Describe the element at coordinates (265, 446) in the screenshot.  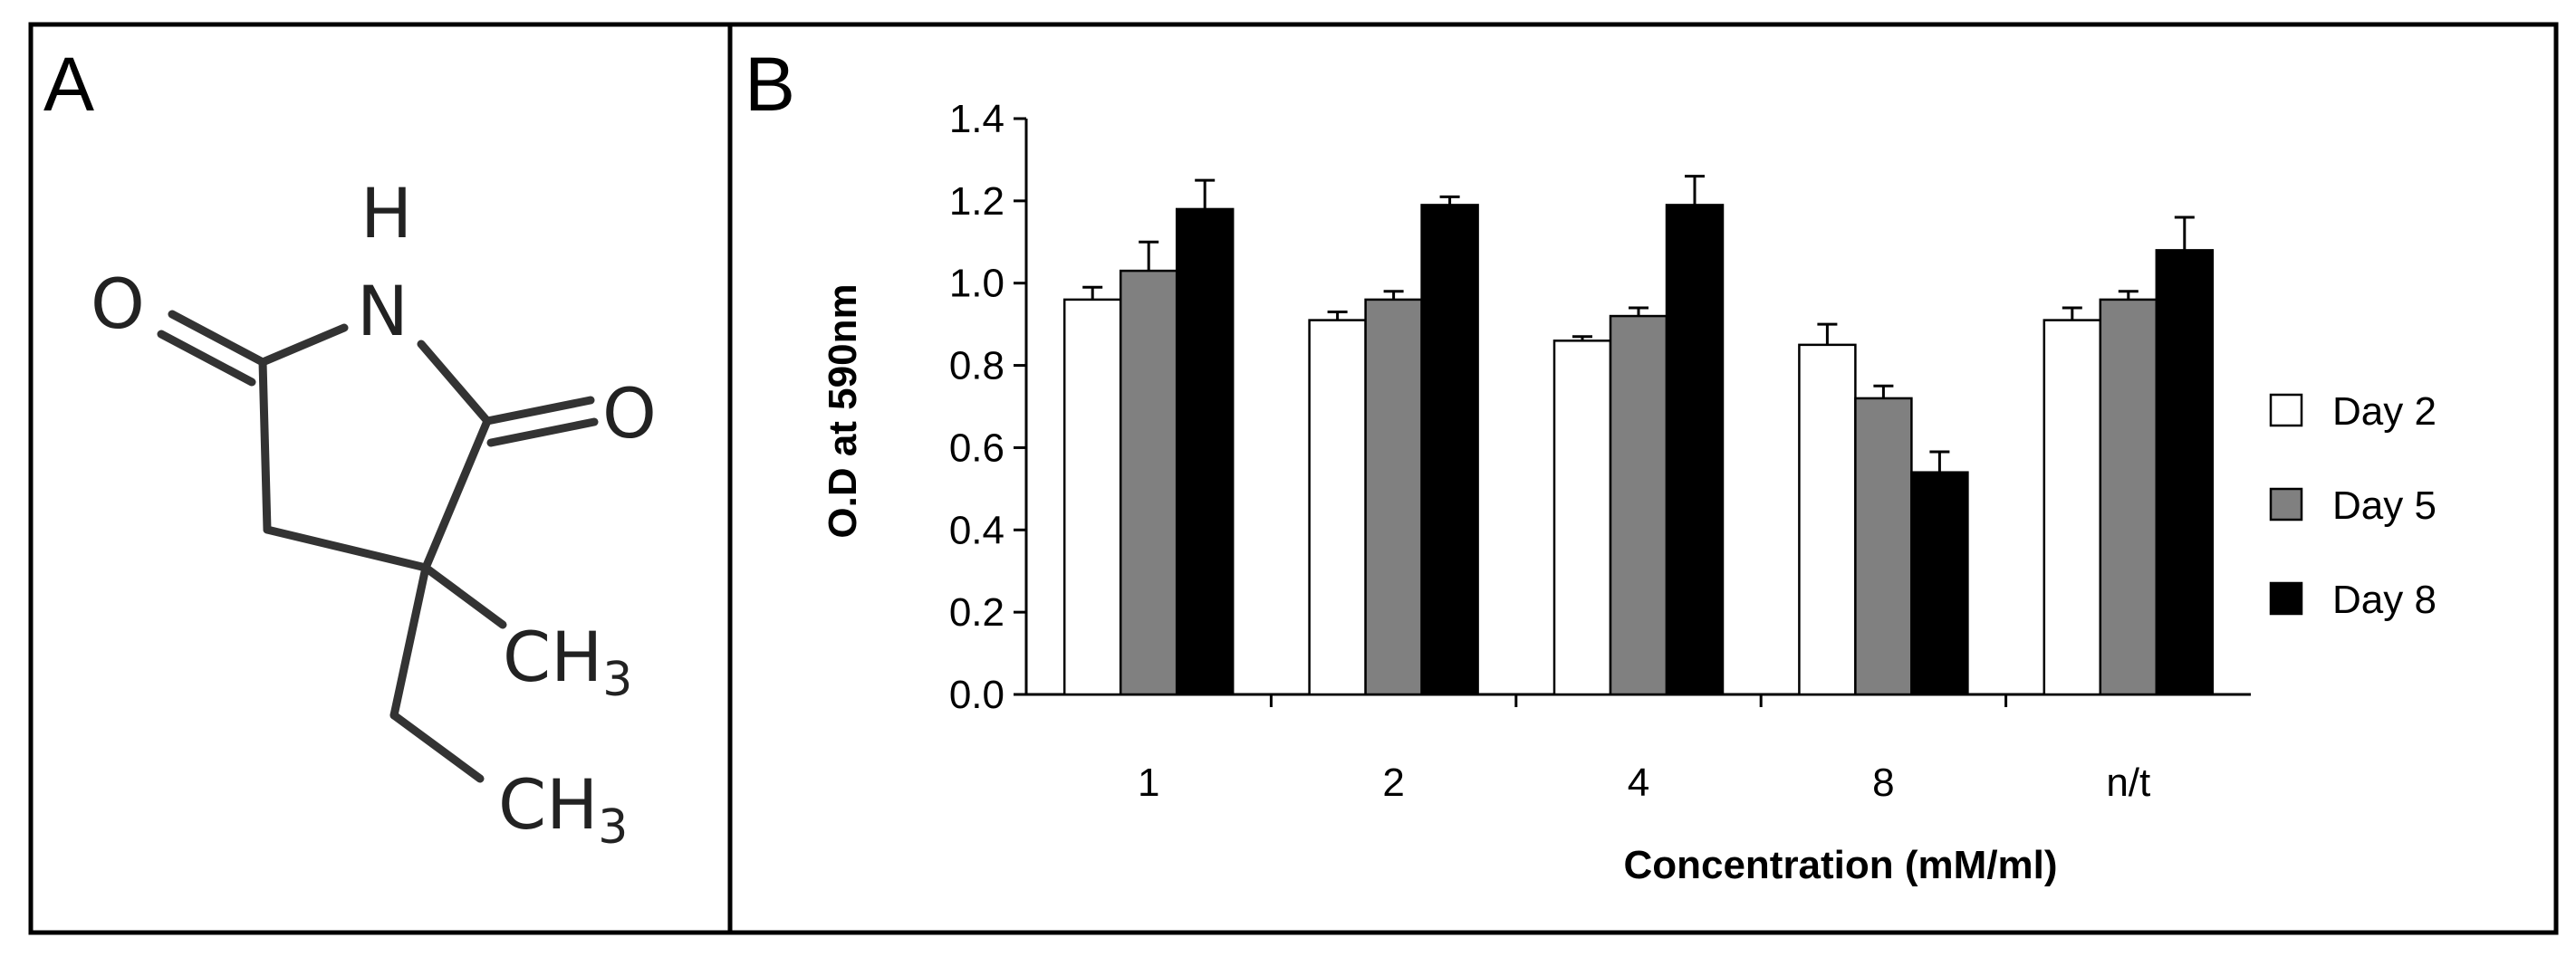
I see `bond-c3-c2` at that location.